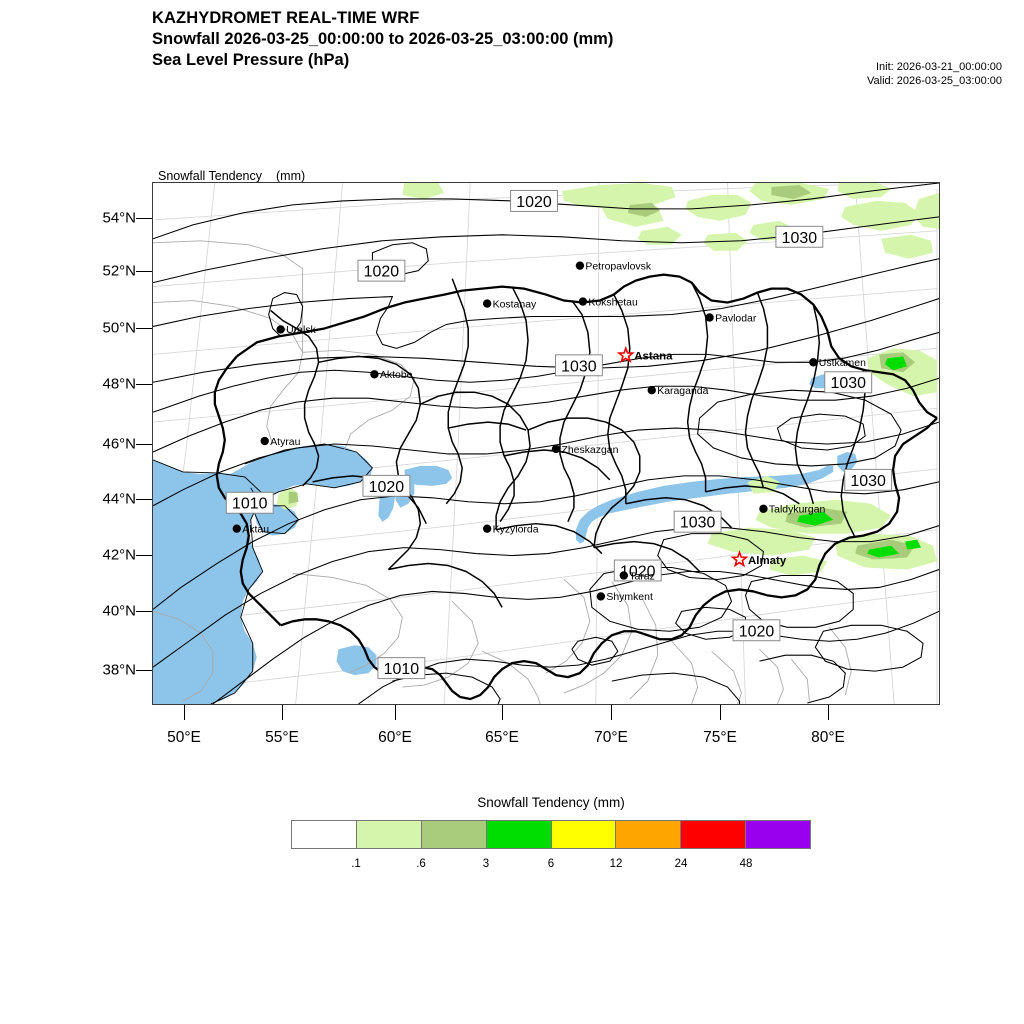  What do you see at coordinates (291, 176) in the screenshot?
I see `caption-snowfall-unit: (mm)` at bounding box center [291, 176].